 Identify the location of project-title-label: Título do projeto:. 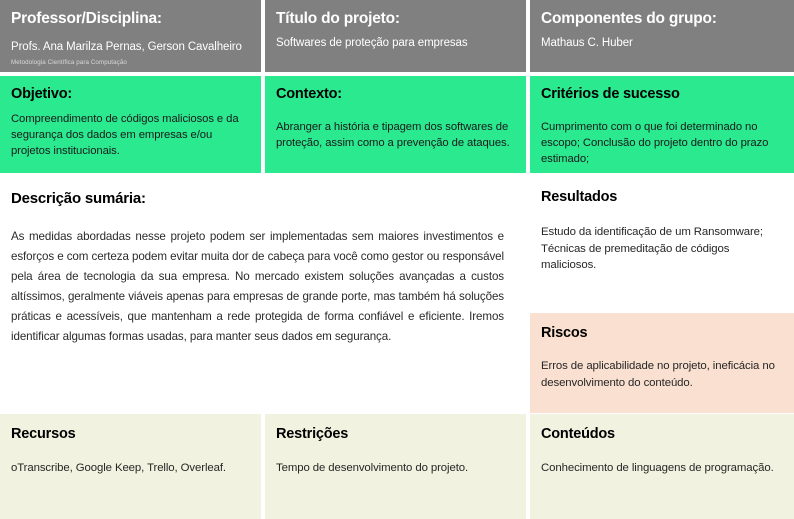
(338, 18).